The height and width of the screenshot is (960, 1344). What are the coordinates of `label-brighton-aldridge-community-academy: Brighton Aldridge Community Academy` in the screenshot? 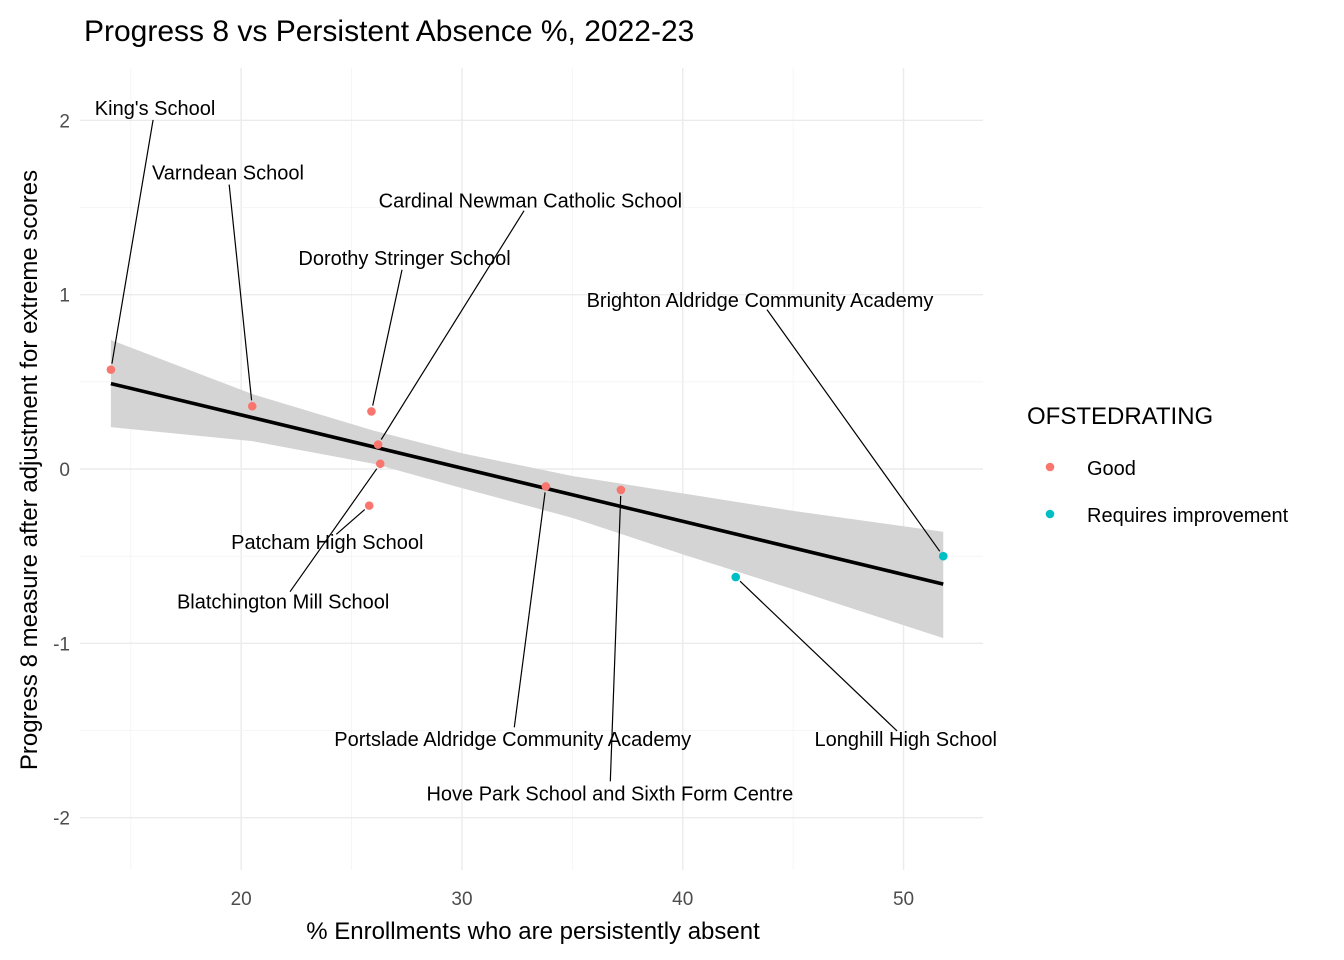 It's located at (760, 301).